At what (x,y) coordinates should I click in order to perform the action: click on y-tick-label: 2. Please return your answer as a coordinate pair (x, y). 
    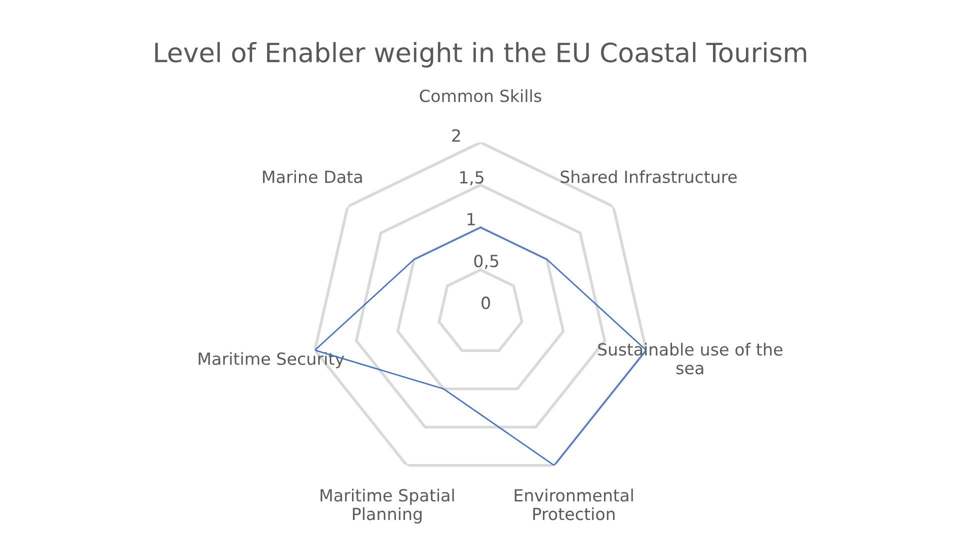
    Looking at the image, I should click on (456, 135).